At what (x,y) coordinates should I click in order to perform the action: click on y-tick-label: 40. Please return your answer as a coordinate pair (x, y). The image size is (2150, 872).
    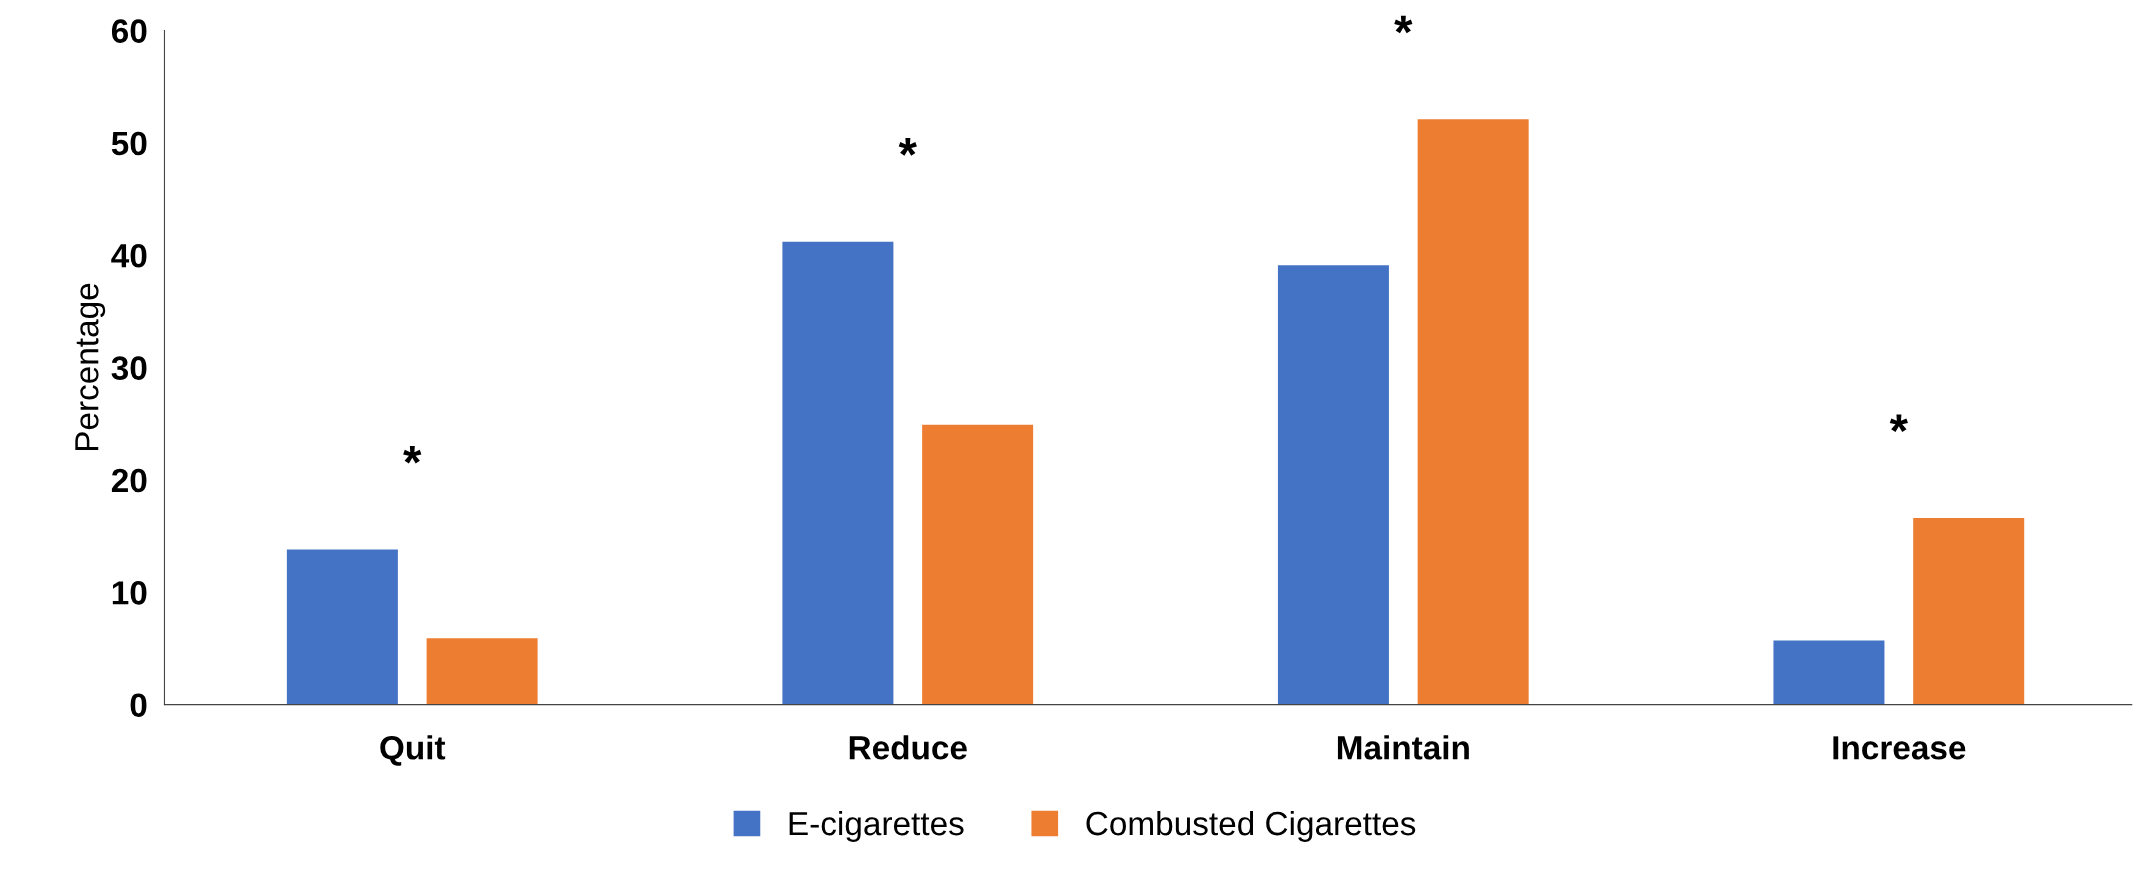
    Looking at the image, I should click on (129, 256).